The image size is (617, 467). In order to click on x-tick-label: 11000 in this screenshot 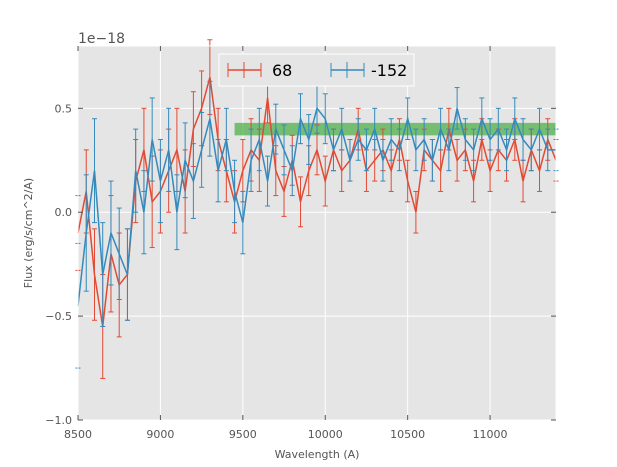, I will do `click(490, 434)`.